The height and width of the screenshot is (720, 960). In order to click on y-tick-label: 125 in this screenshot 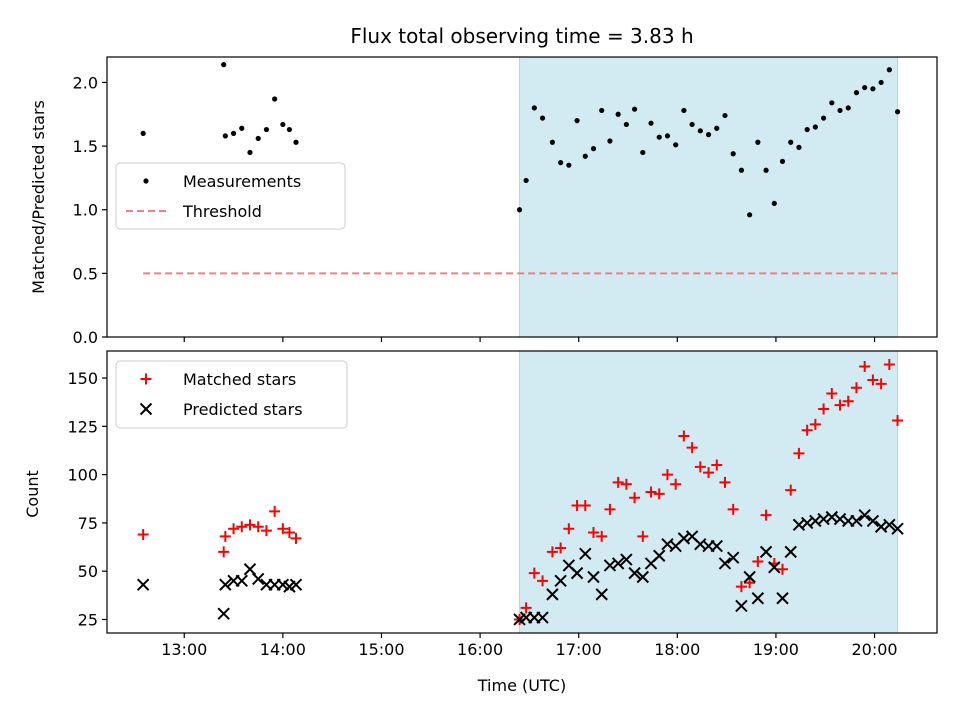, I will do `click(82, 426)`.